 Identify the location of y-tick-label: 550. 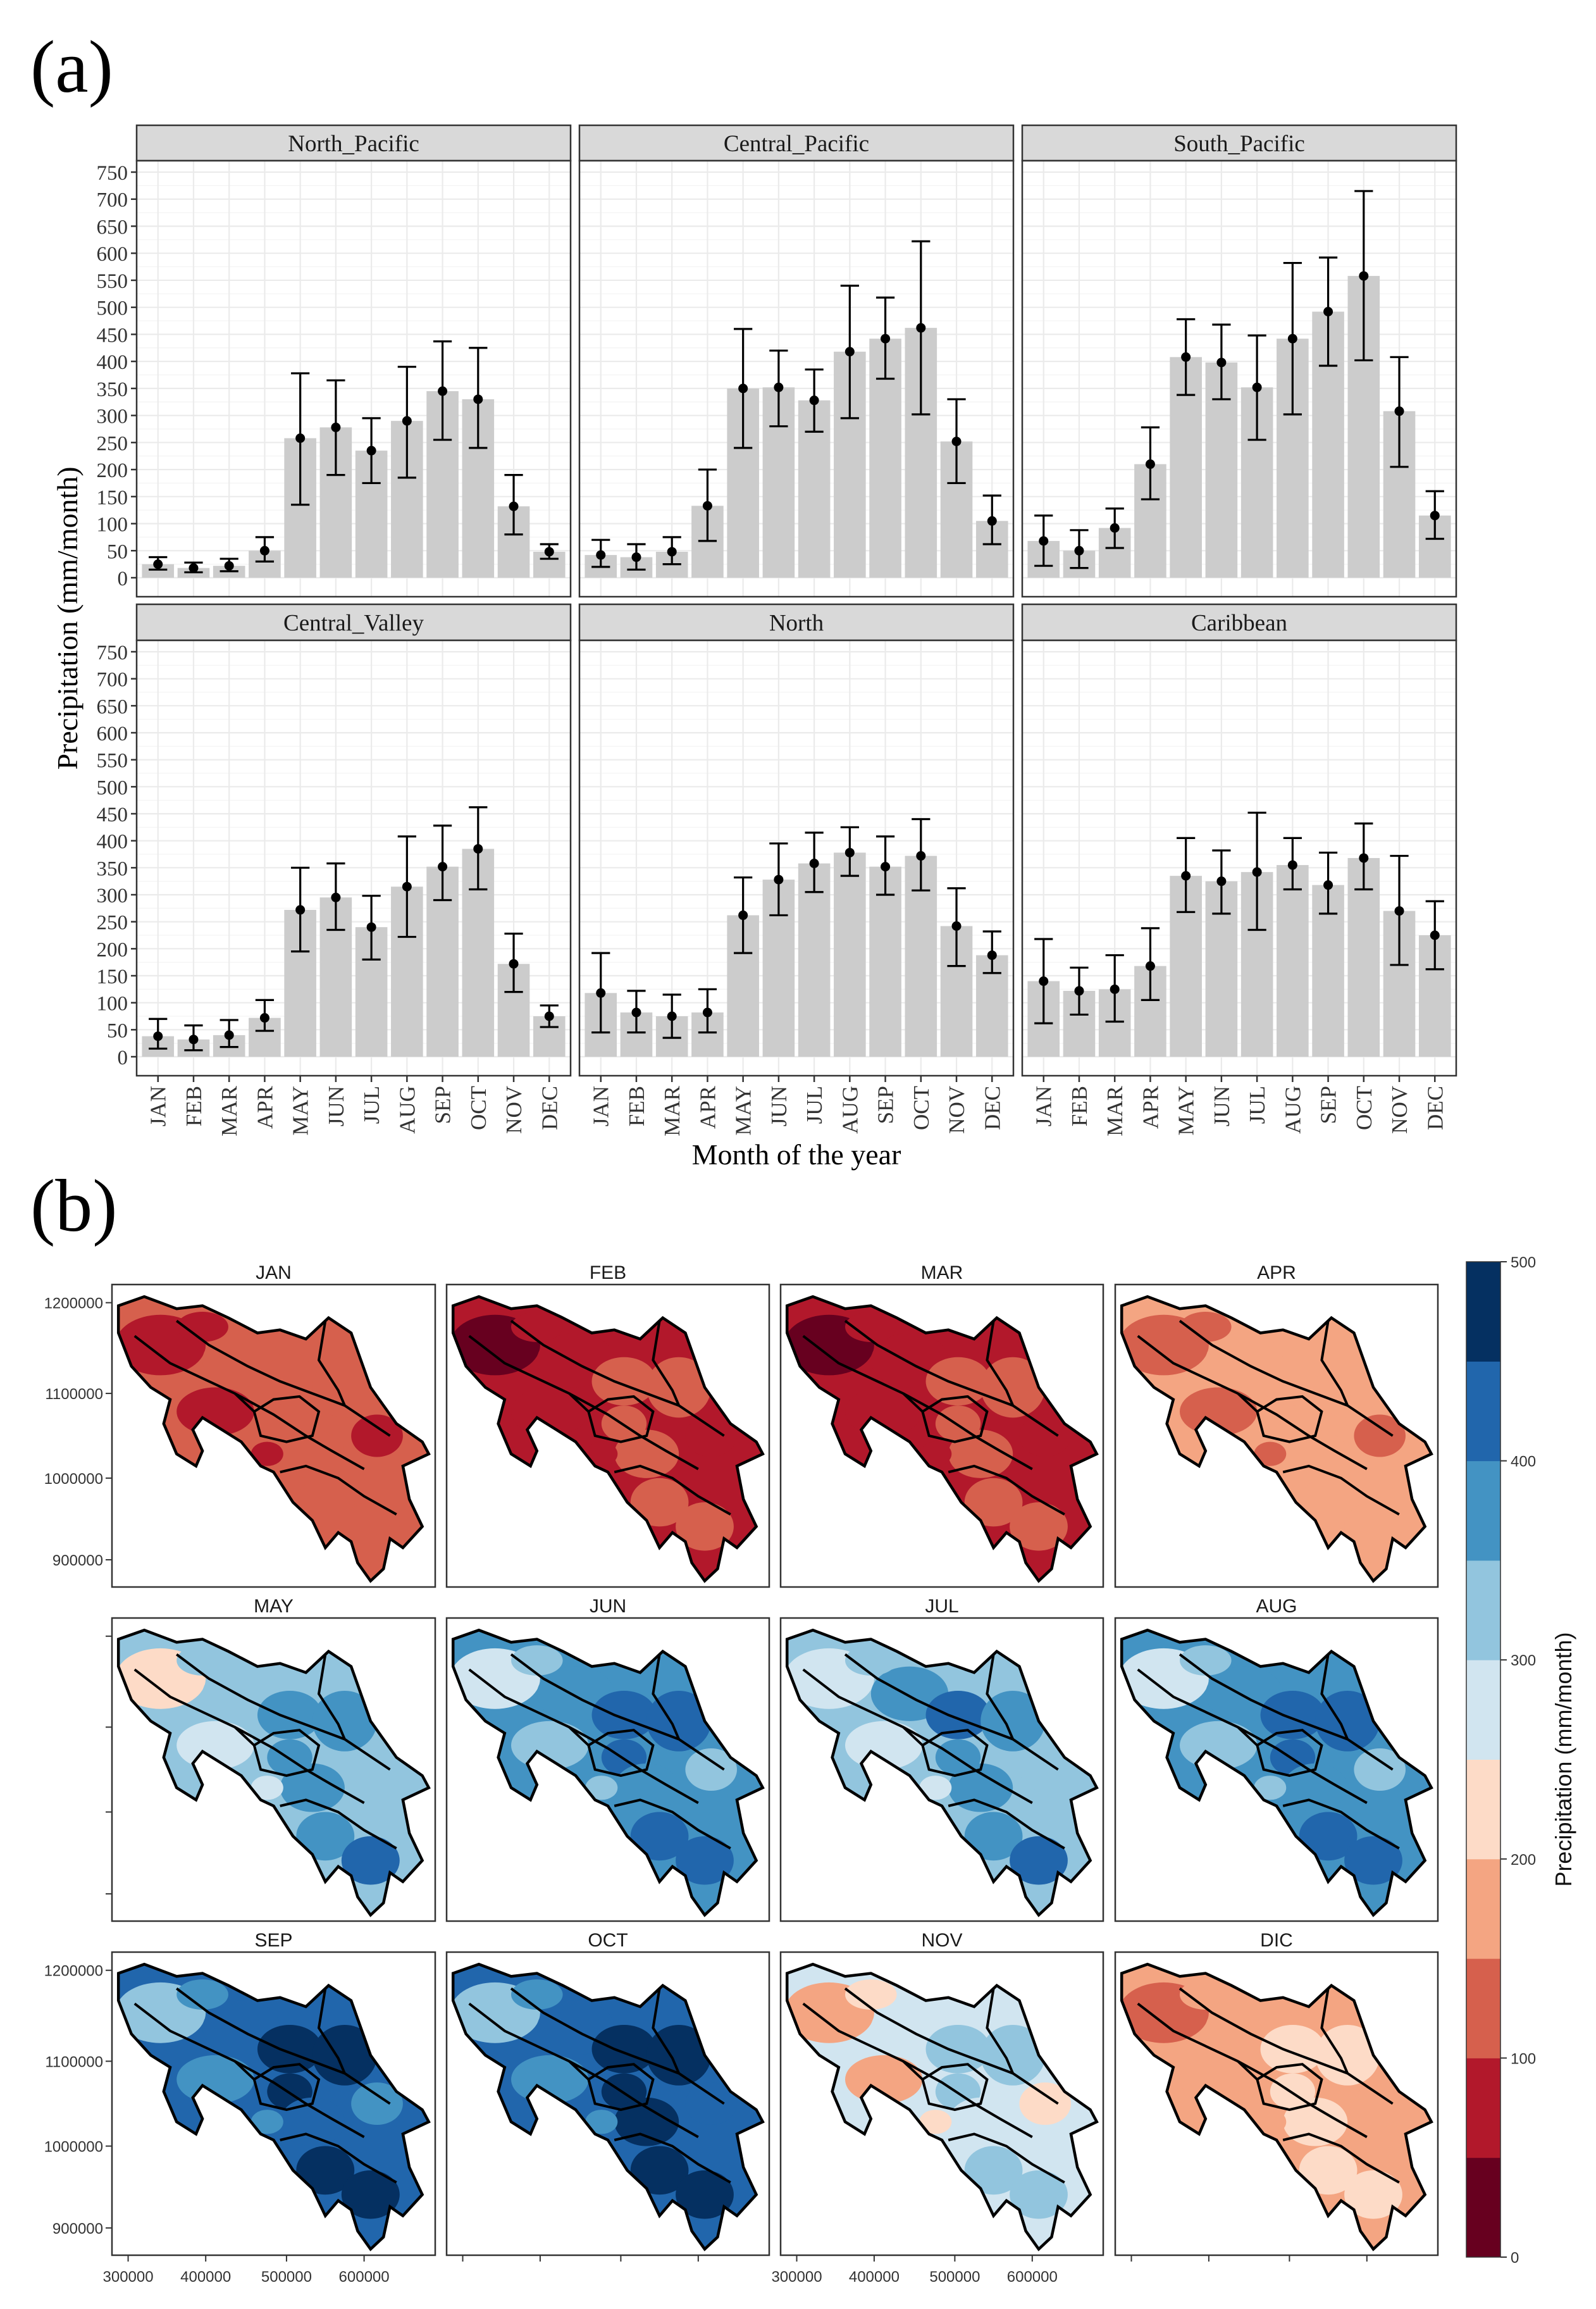
(112, 761).